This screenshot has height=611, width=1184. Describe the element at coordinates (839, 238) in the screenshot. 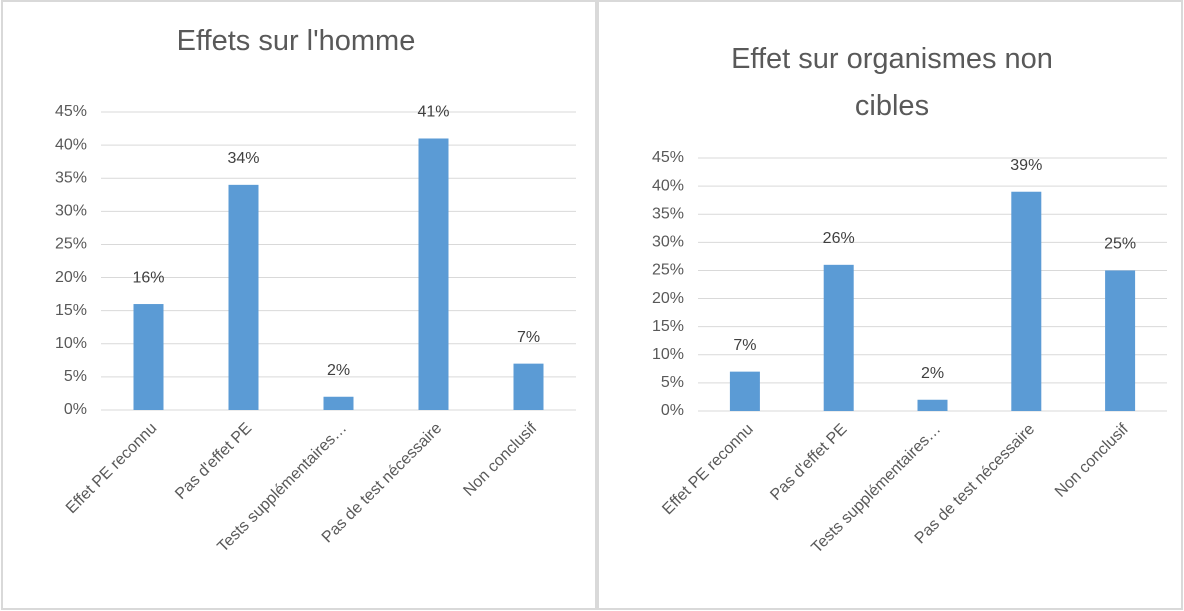

I see `data-label: 26%` at that location.